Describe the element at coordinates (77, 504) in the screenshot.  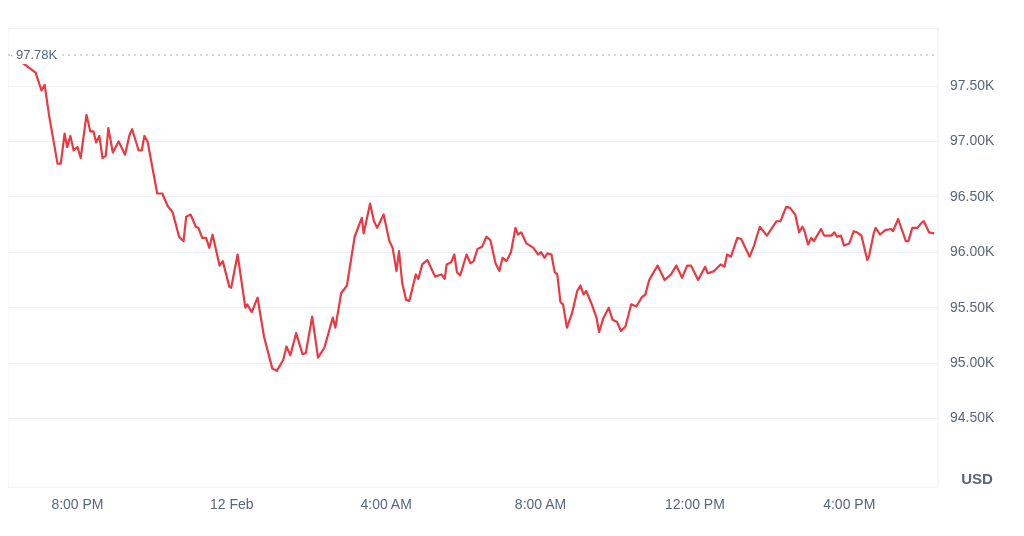
I see `x-tick-label: 8:00 PM` at that location.